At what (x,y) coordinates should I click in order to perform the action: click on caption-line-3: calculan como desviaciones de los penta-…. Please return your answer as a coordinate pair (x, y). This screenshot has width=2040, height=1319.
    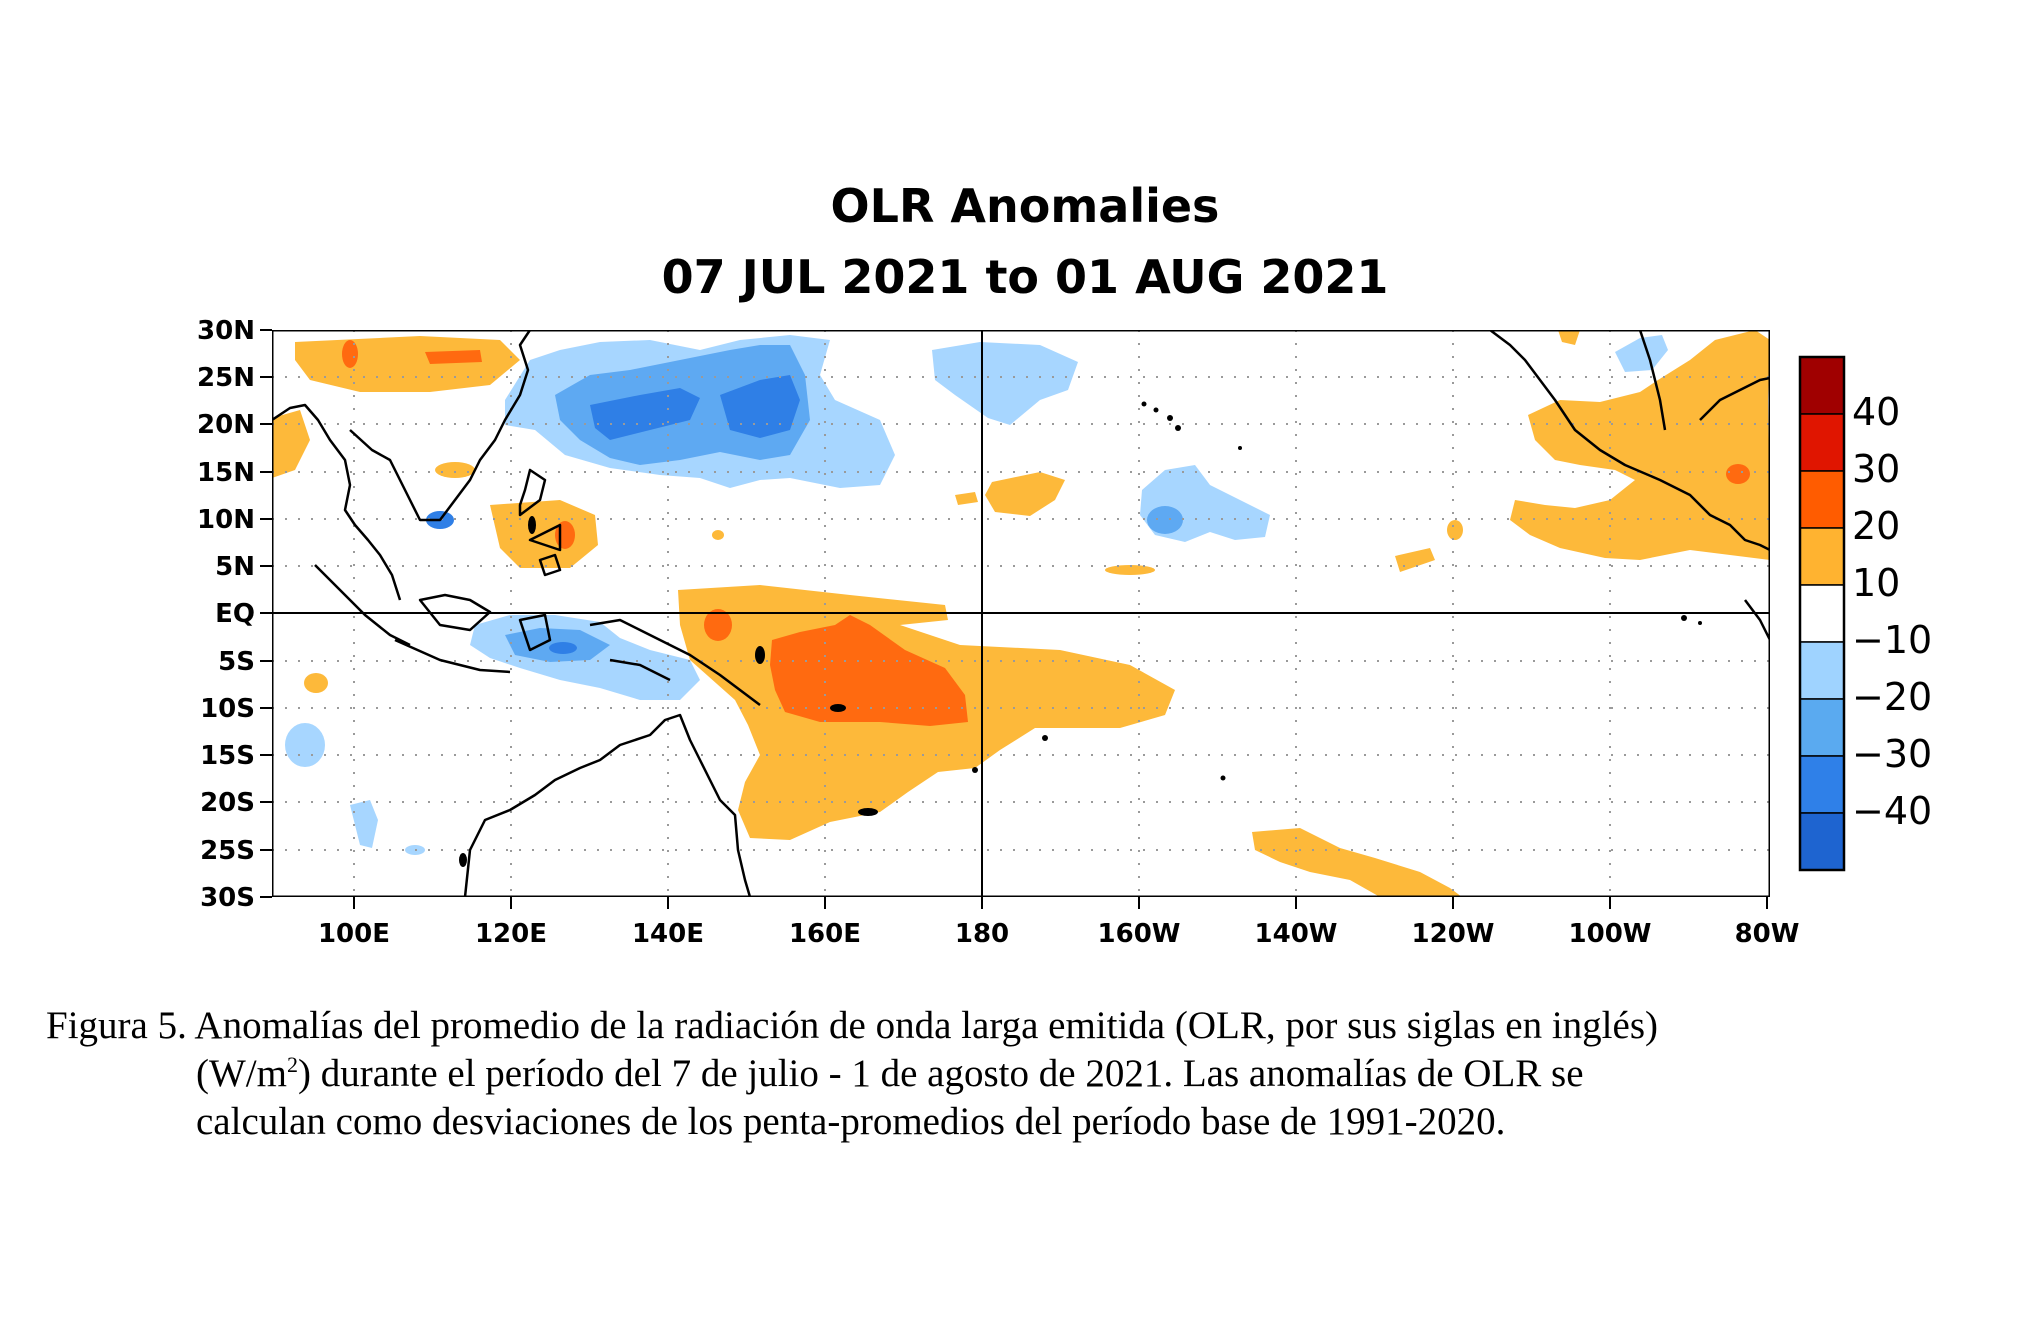
    Looking at the image, I should click on (851, 1121).